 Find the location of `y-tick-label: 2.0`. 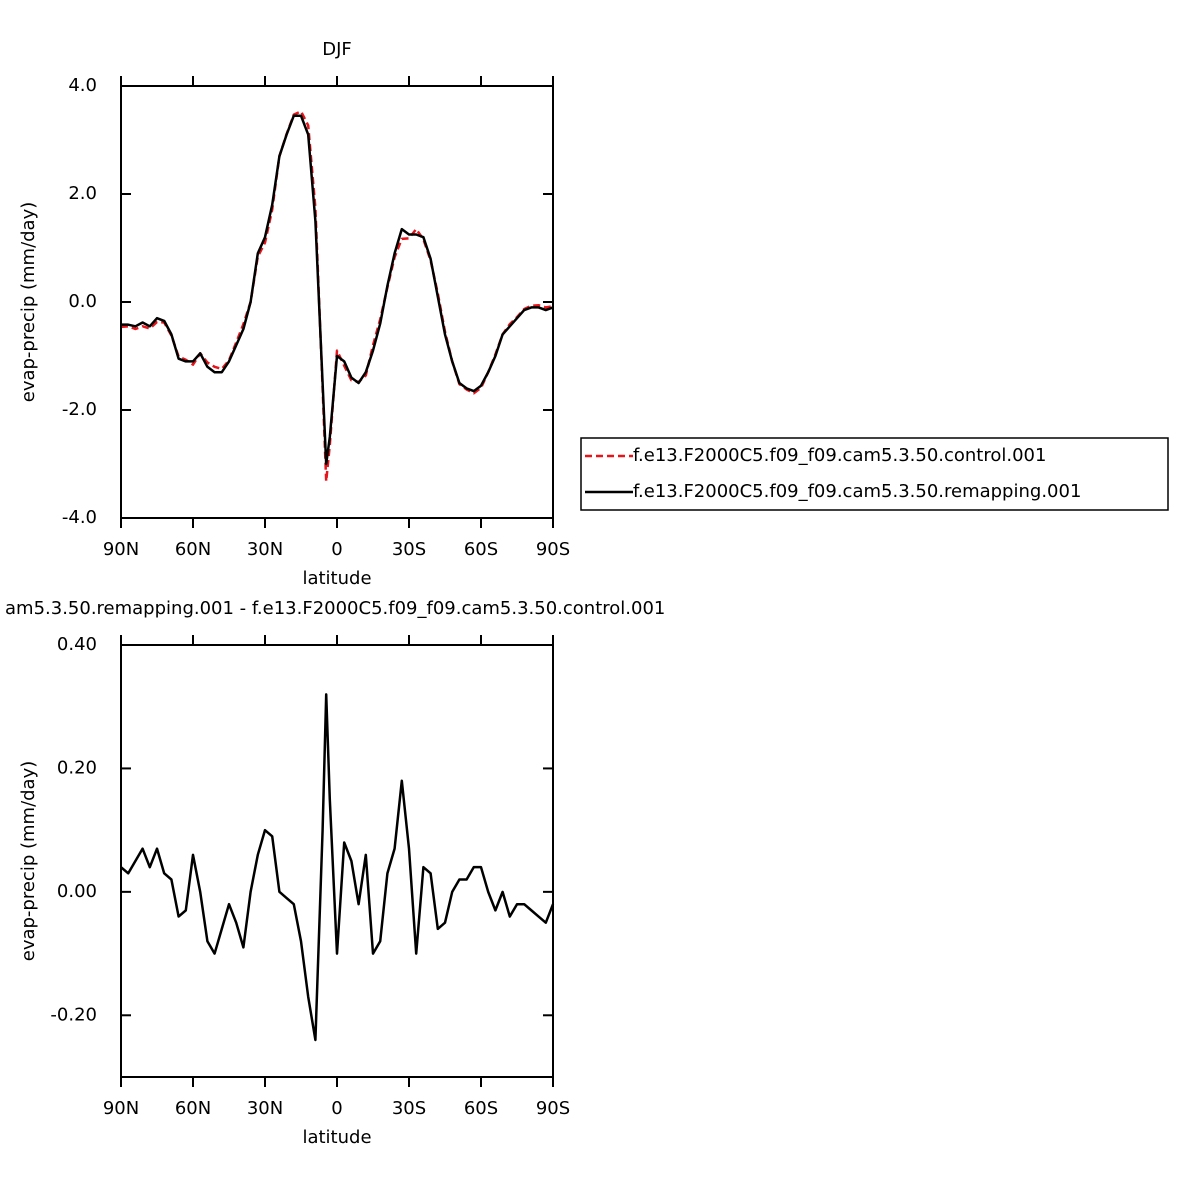

y-tick-label: 2.0 is located at coordinates (82, 193).